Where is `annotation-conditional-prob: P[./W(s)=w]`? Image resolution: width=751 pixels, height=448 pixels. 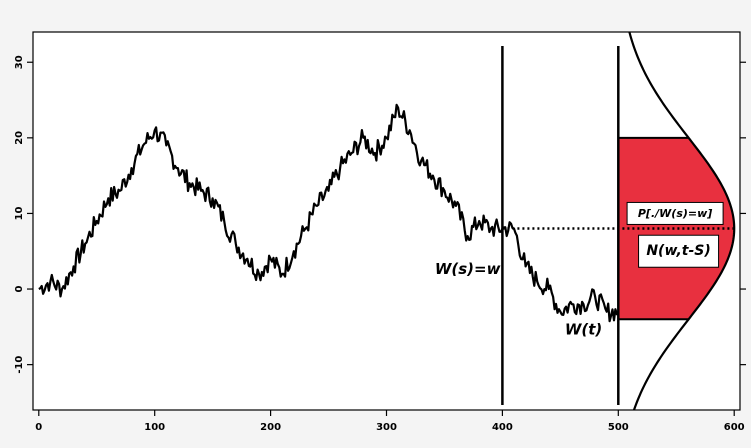
annotation-conditional-prob: P[./W(s)=w] is located at coordinates (675, 213).